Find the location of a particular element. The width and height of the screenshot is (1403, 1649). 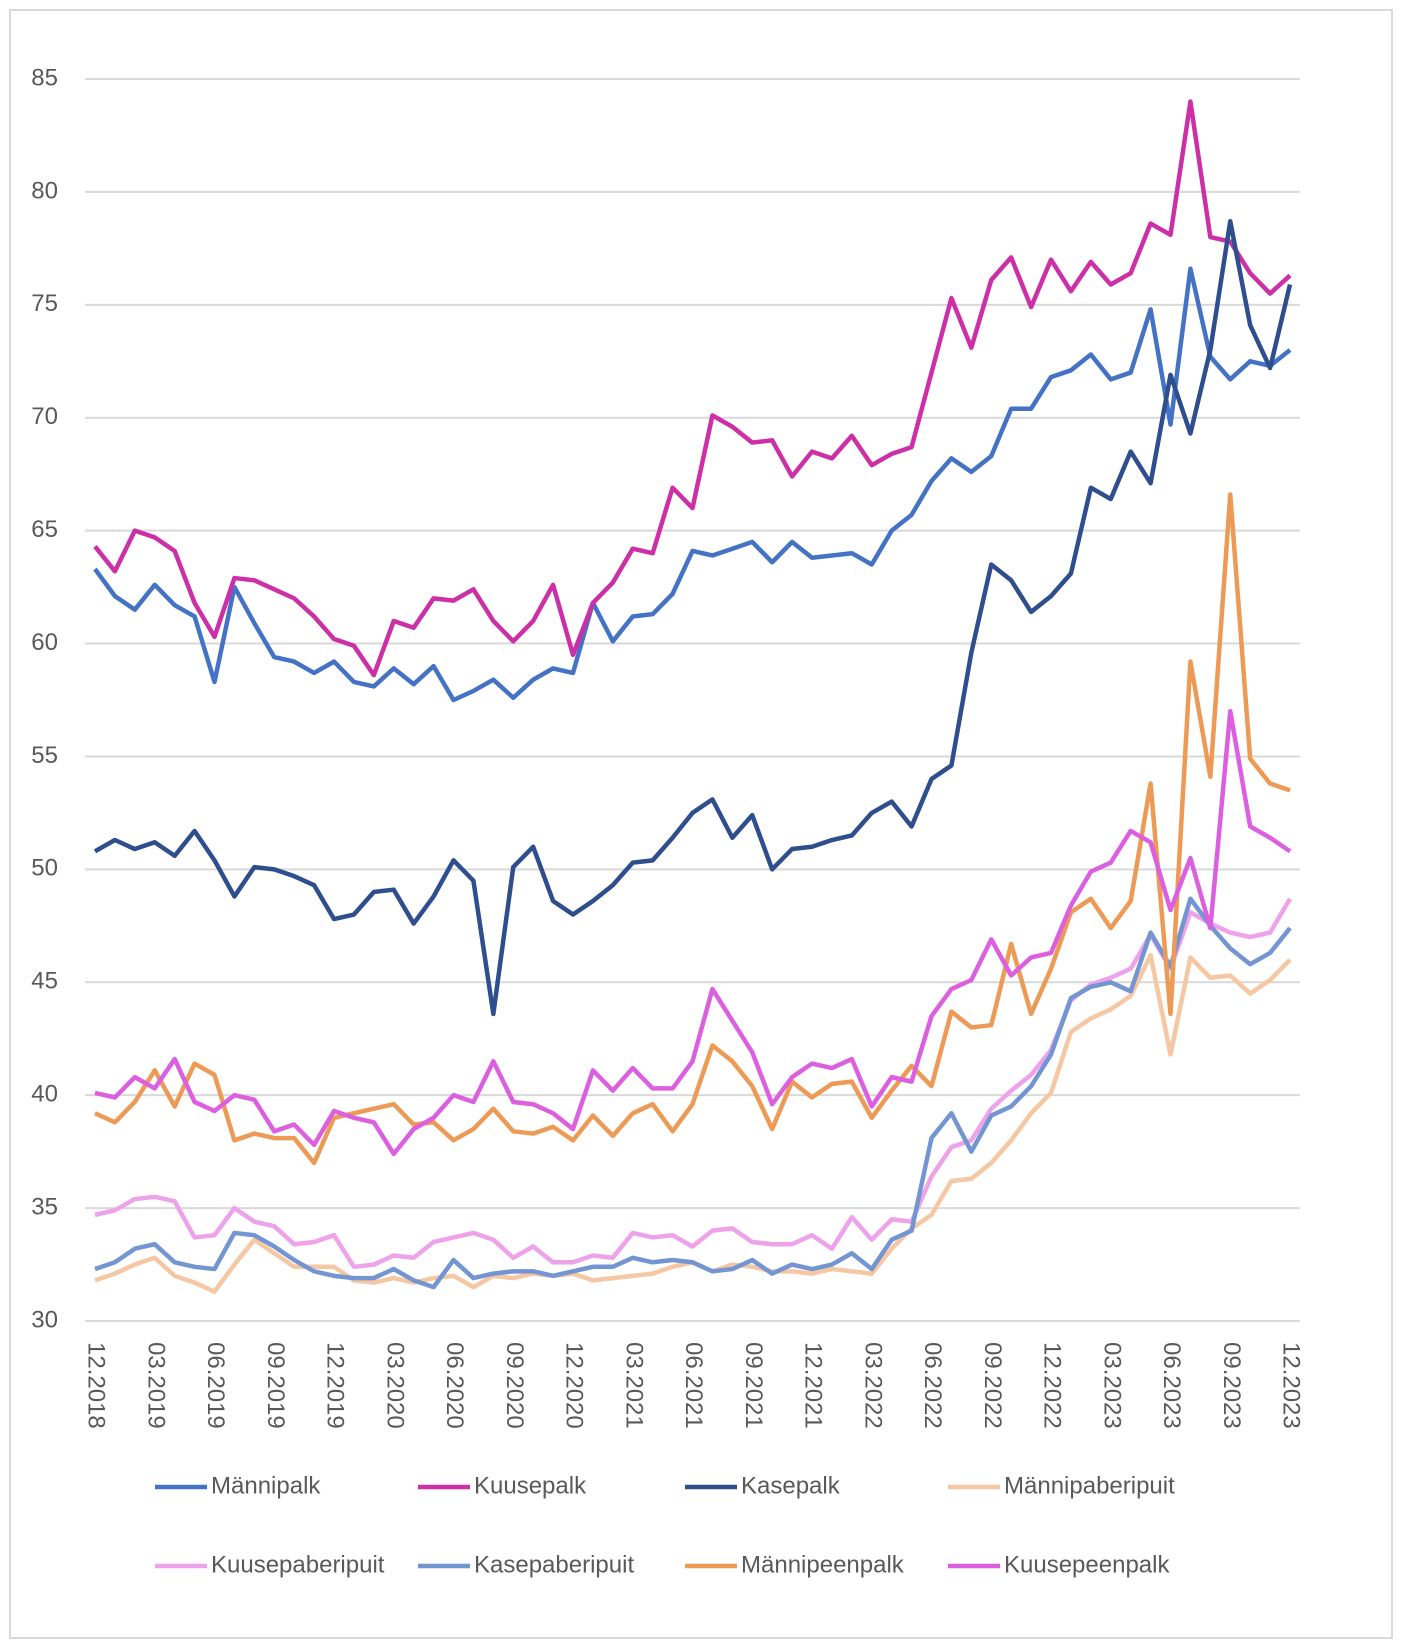

y-tick-label: 75 is located at coordinates (44, 303).